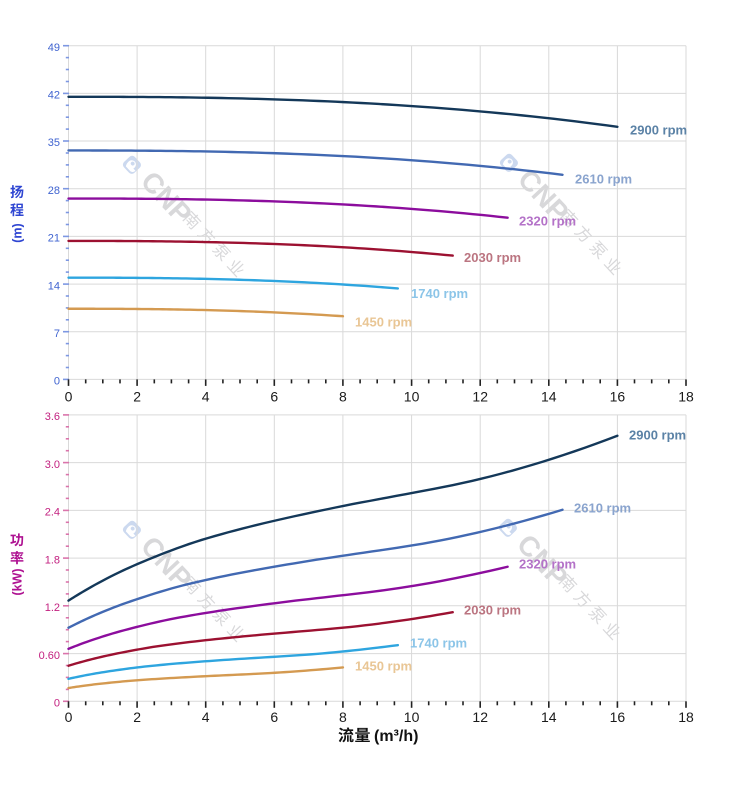  I want to click on svg-text: 42, so click(54, 96).